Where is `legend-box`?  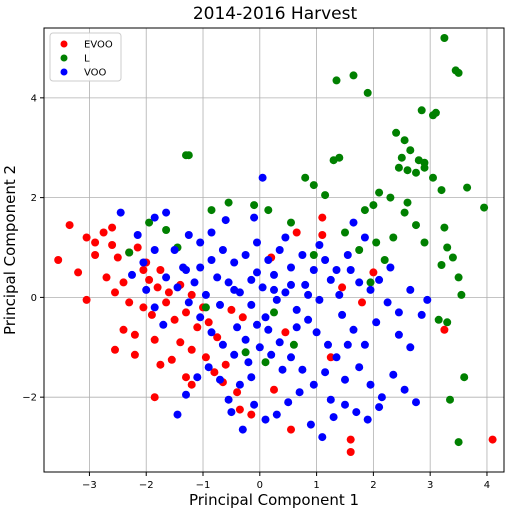
legend-box is located at coordinates (85, 57).